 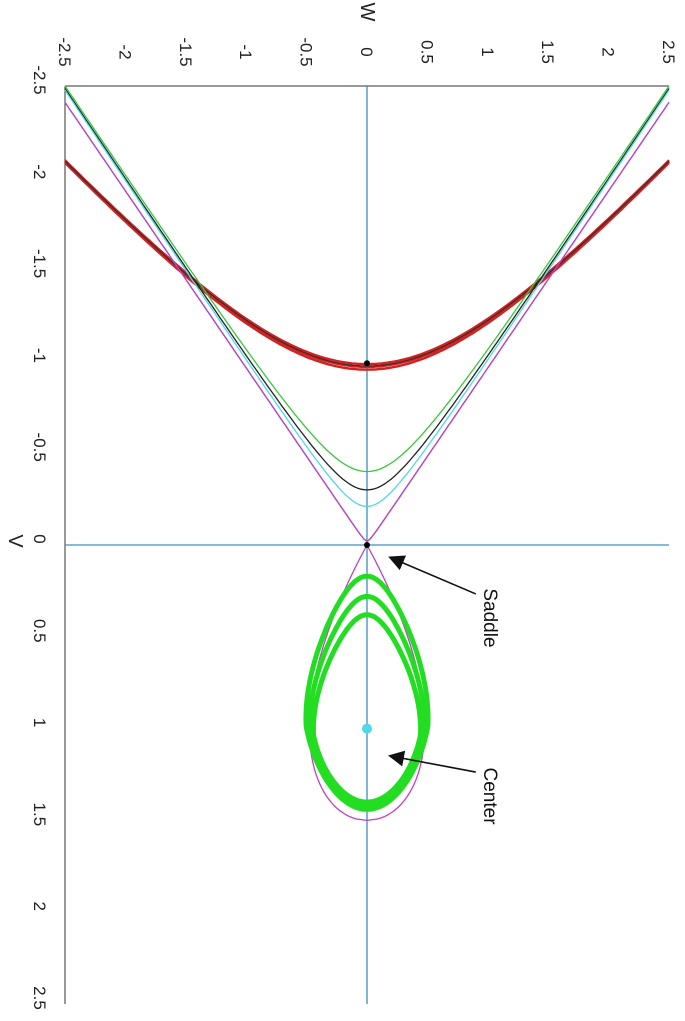 I want to click on annotations: Saddle Center, so click(x=444, y=690).